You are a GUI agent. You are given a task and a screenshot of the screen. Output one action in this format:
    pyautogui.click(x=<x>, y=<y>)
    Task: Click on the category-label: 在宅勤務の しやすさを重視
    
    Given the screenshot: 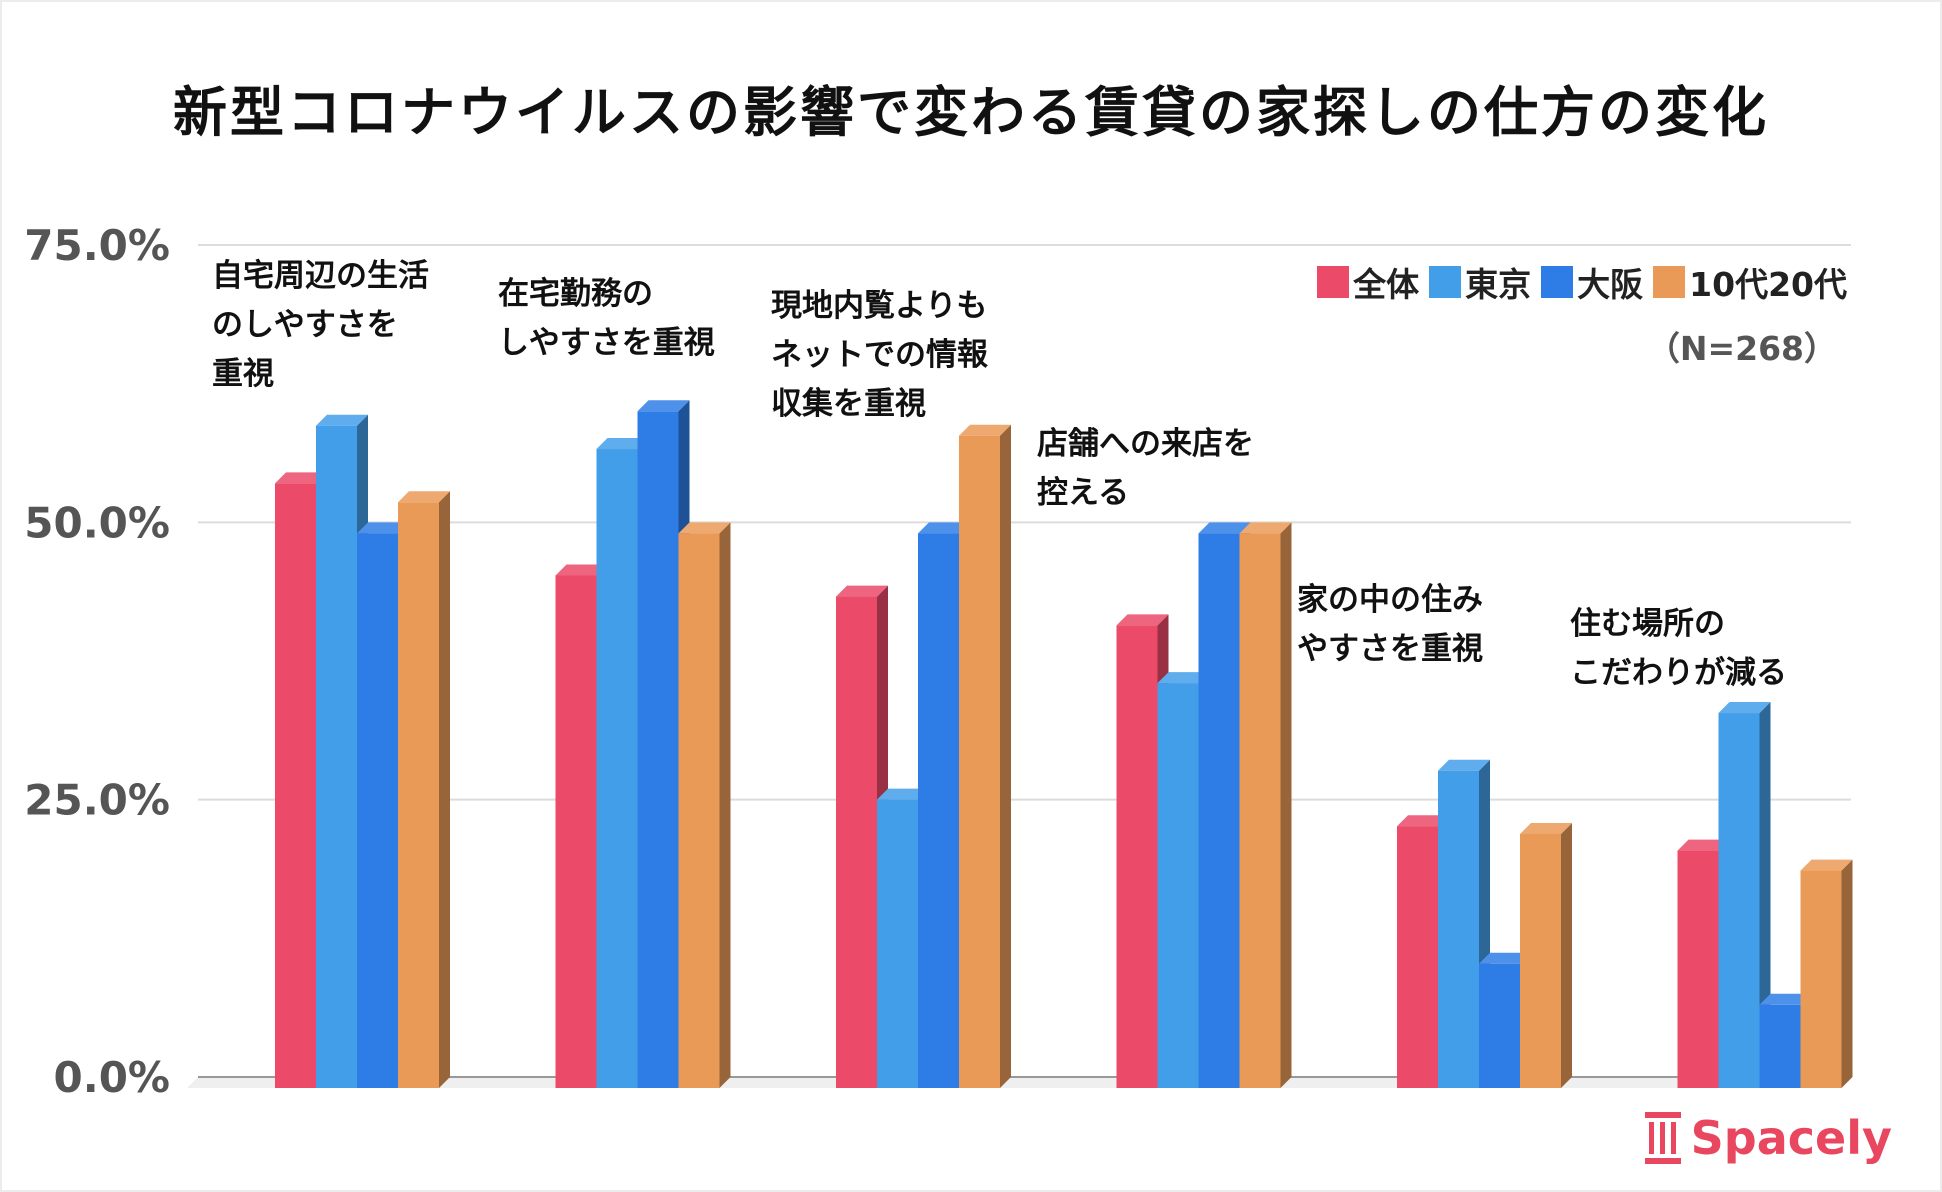 What is the action you would take?
    pyautogui.click(x=606, y=318)
    